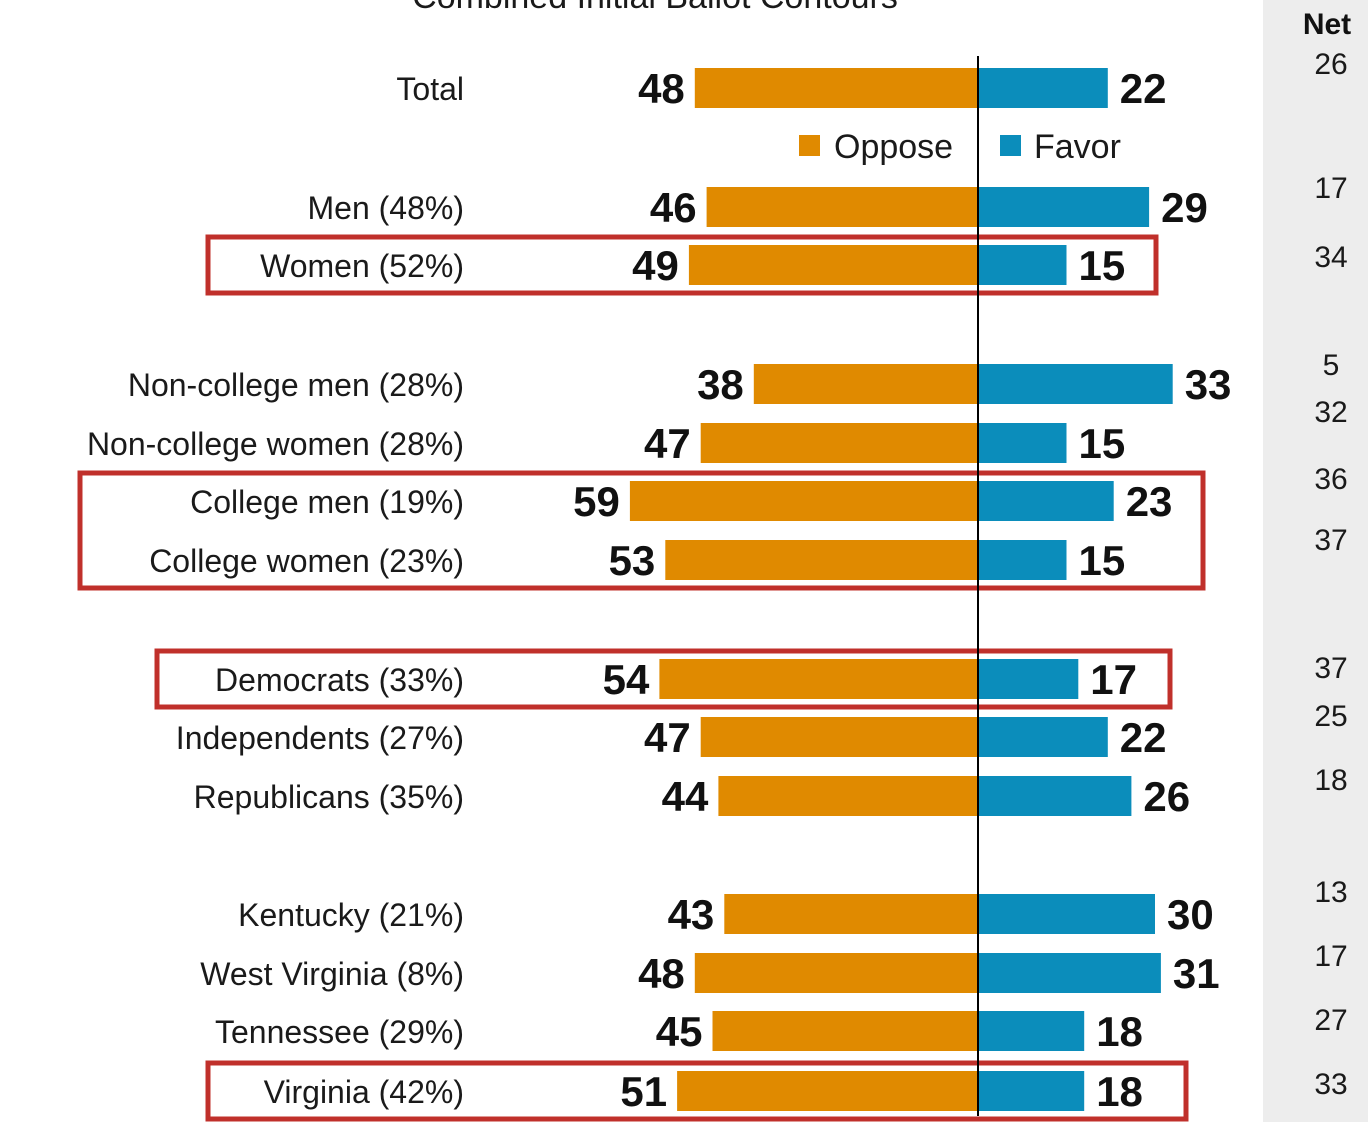  What do you see at coordinates (306, 561) in the screenshot?
I see `category-label: College women (23%)` at bounding box center [306, 561].